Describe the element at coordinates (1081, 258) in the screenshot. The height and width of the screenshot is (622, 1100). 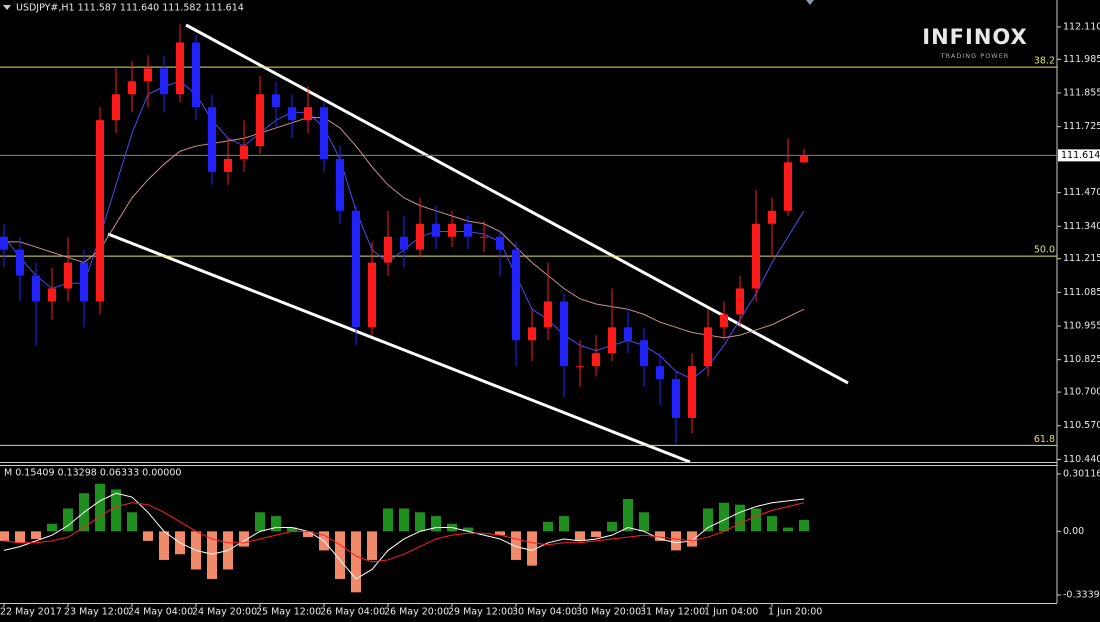
I see `y-tick-label: 111.215` at that location.